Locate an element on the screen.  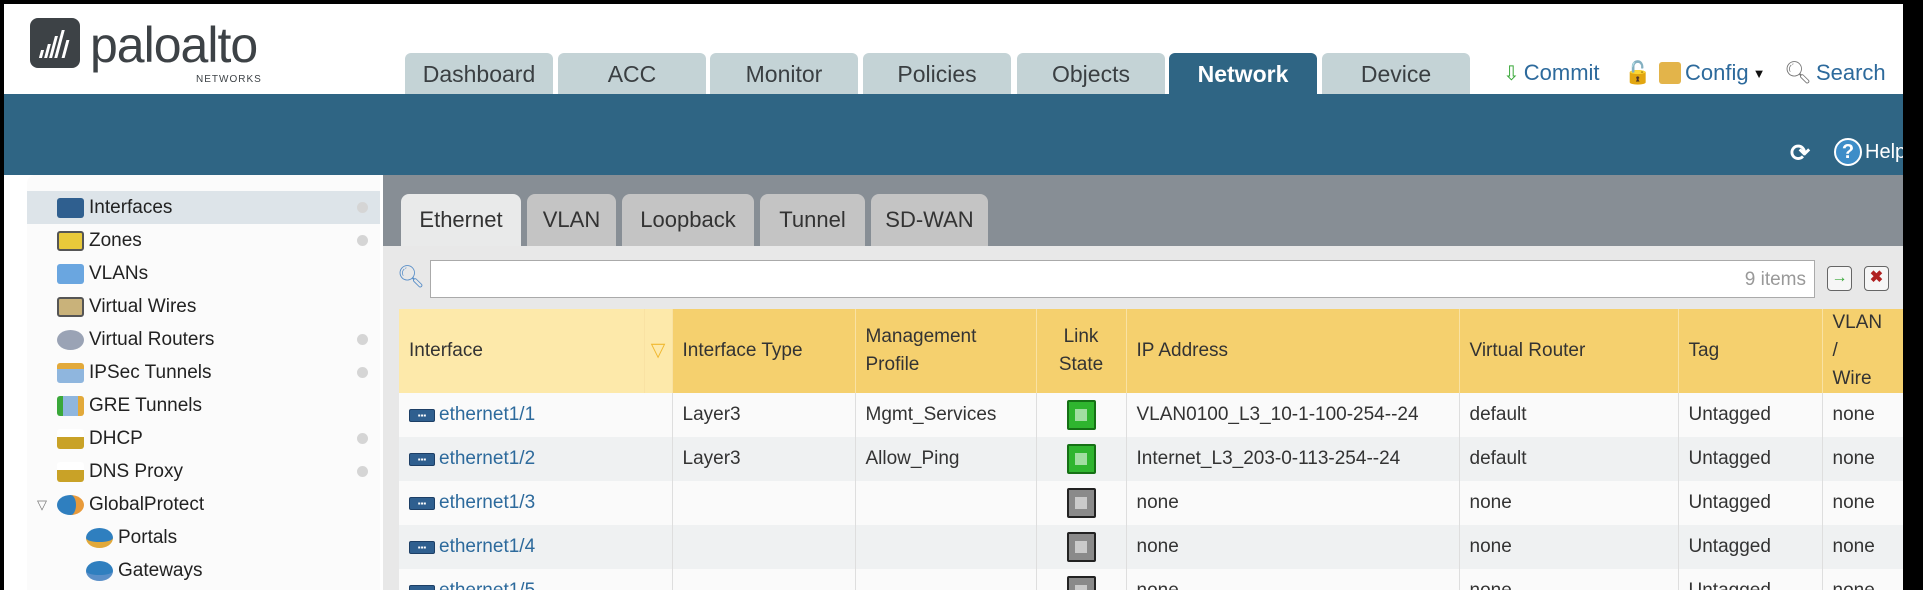
cell-tag: Untagged is located at coordinates (1750, 547).